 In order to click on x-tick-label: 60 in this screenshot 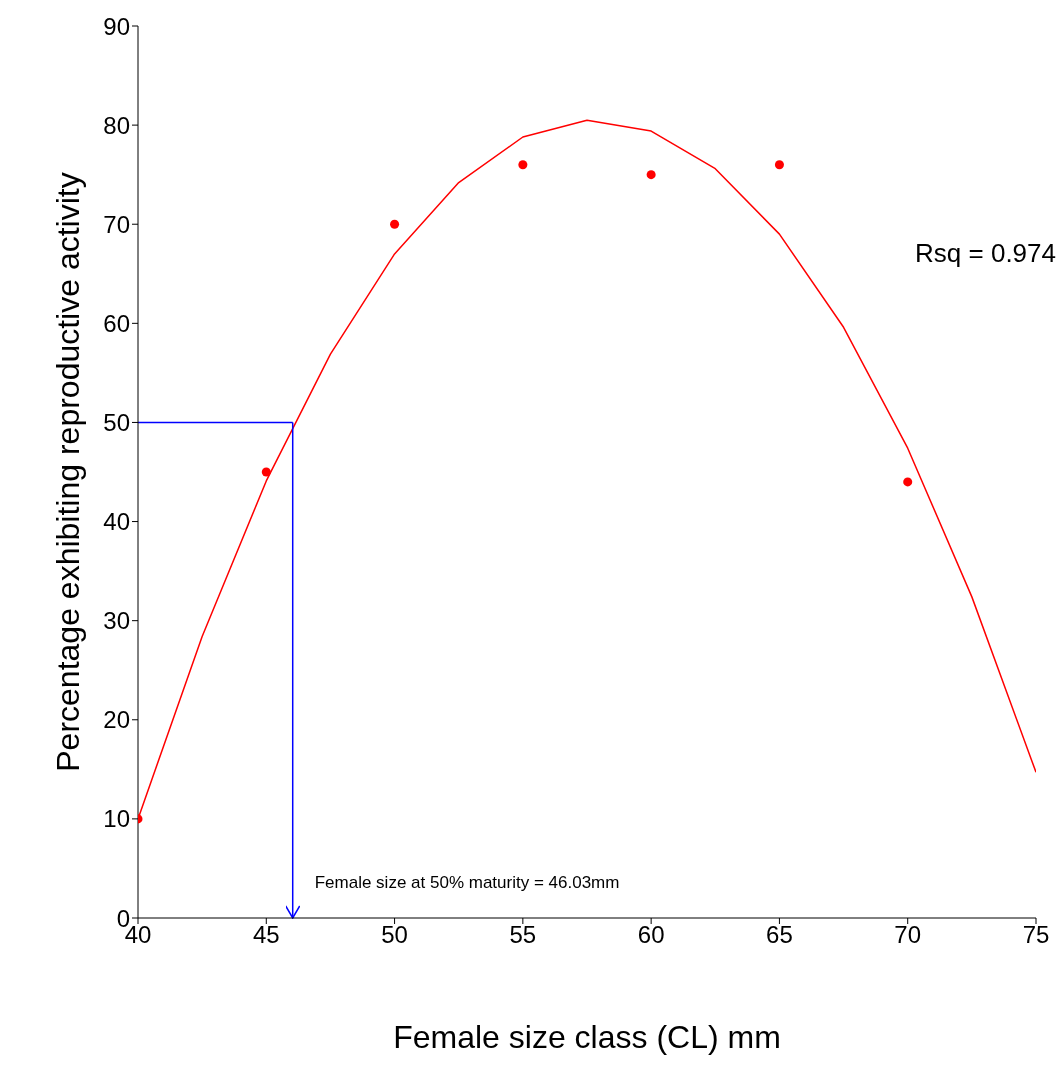, I will do `click(651, 935)`.